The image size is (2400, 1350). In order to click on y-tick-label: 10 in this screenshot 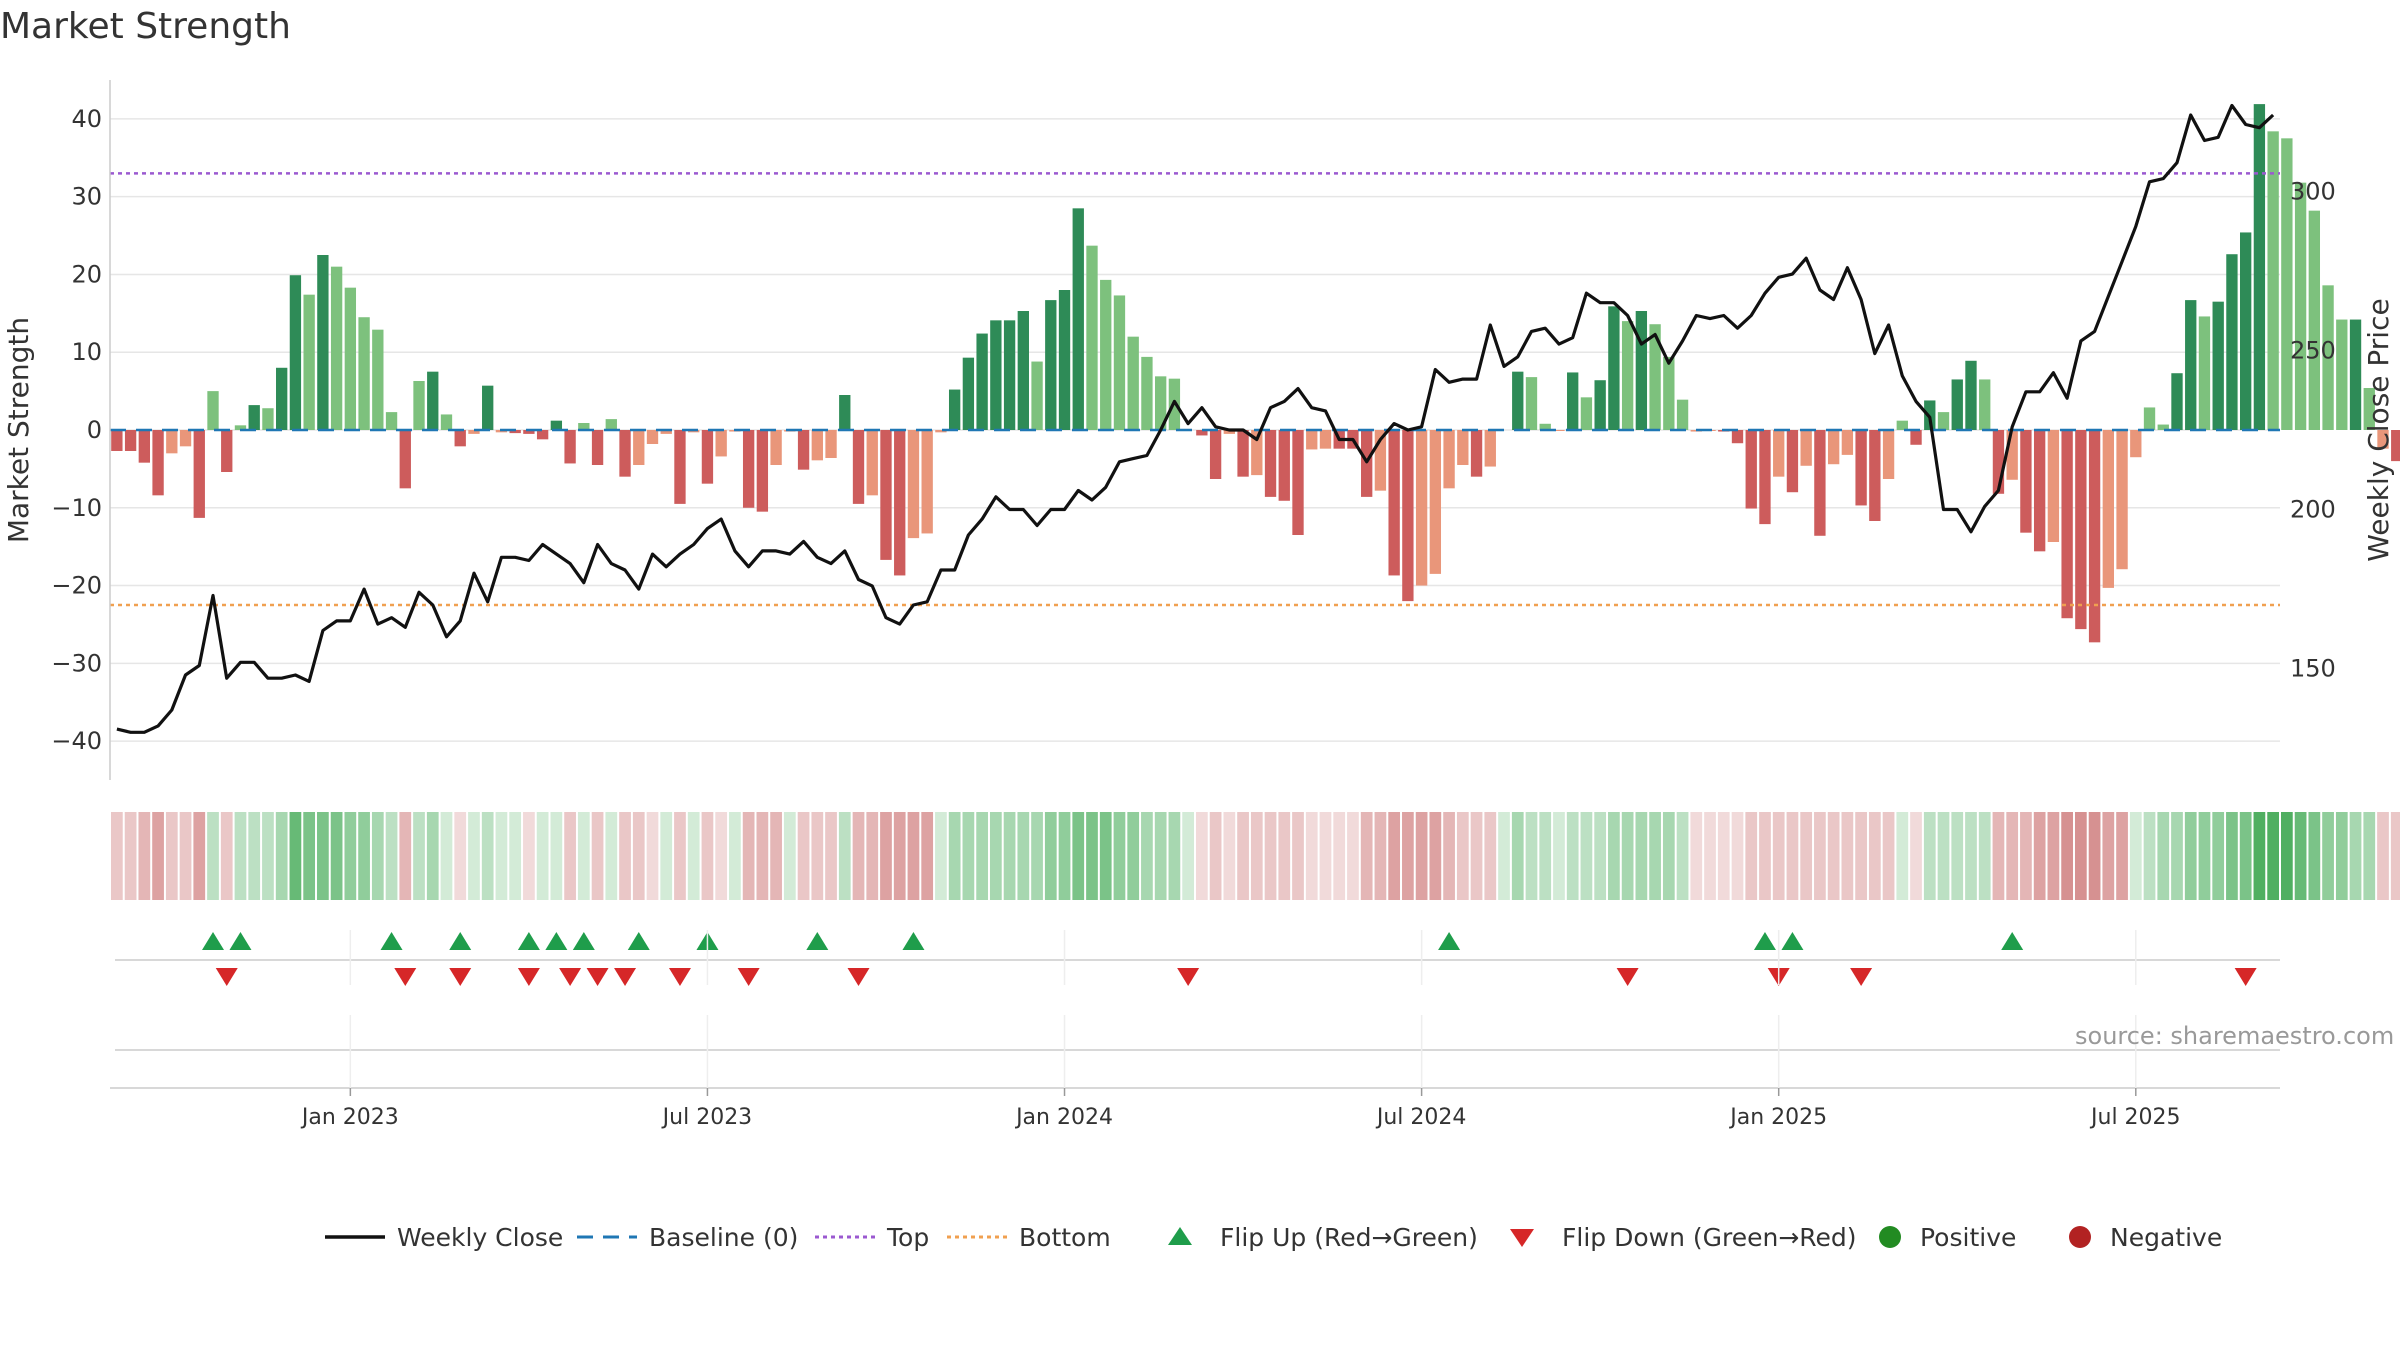, I will do `click(86, 352)`.